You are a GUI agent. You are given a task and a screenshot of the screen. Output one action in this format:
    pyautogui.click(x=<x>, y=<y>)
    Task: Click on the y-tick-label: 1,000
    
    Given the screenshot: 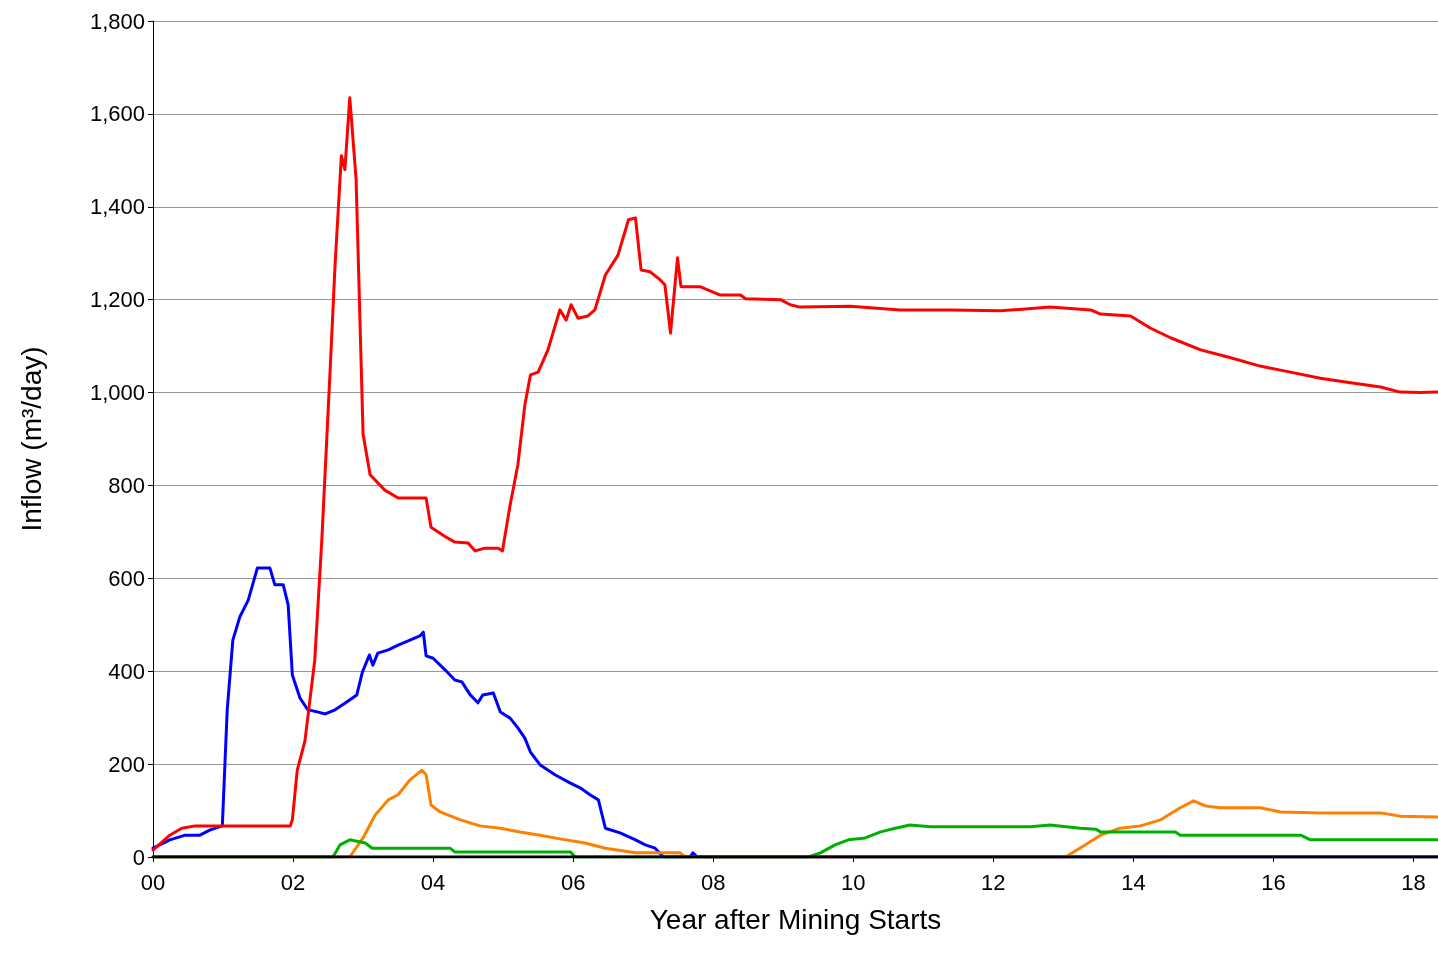 What is the action you would take?
    pyautogui.click(x=117, y=393)
    